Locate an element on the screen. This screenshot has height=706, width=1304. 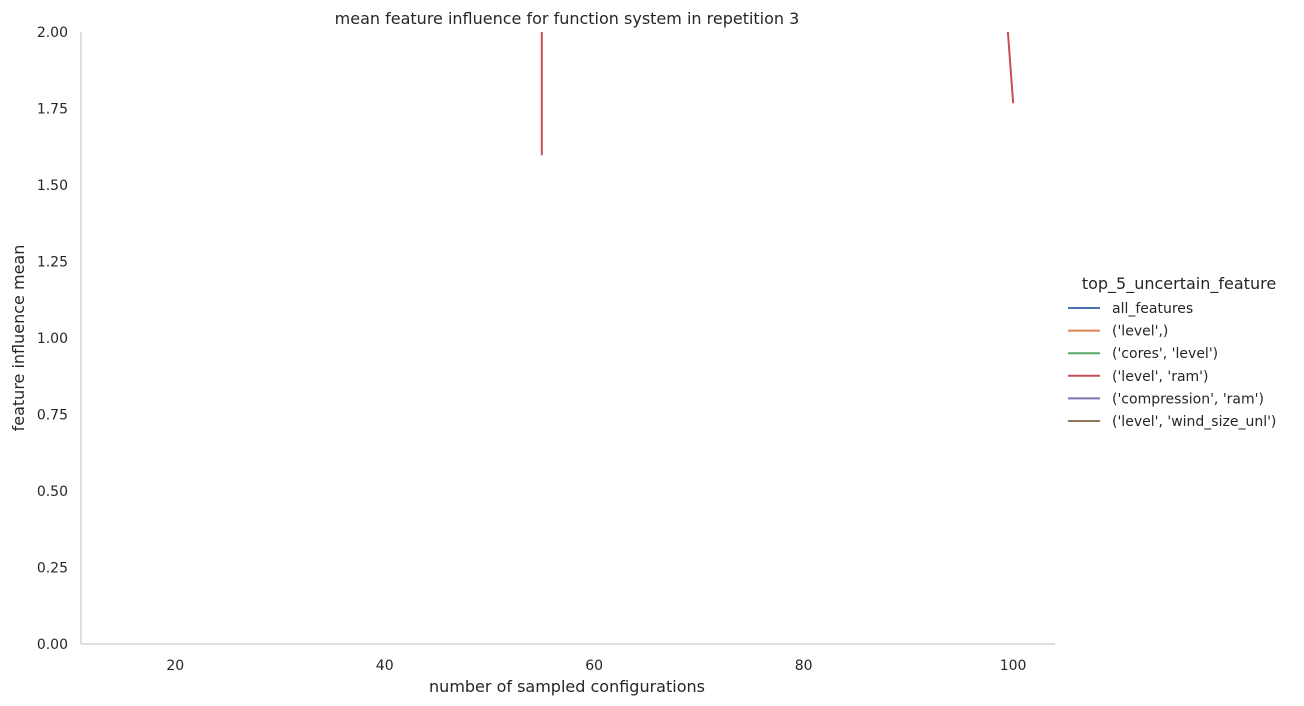
x-tick-labels: 20 40 60 80 100 is located at coordinates (596, 666).